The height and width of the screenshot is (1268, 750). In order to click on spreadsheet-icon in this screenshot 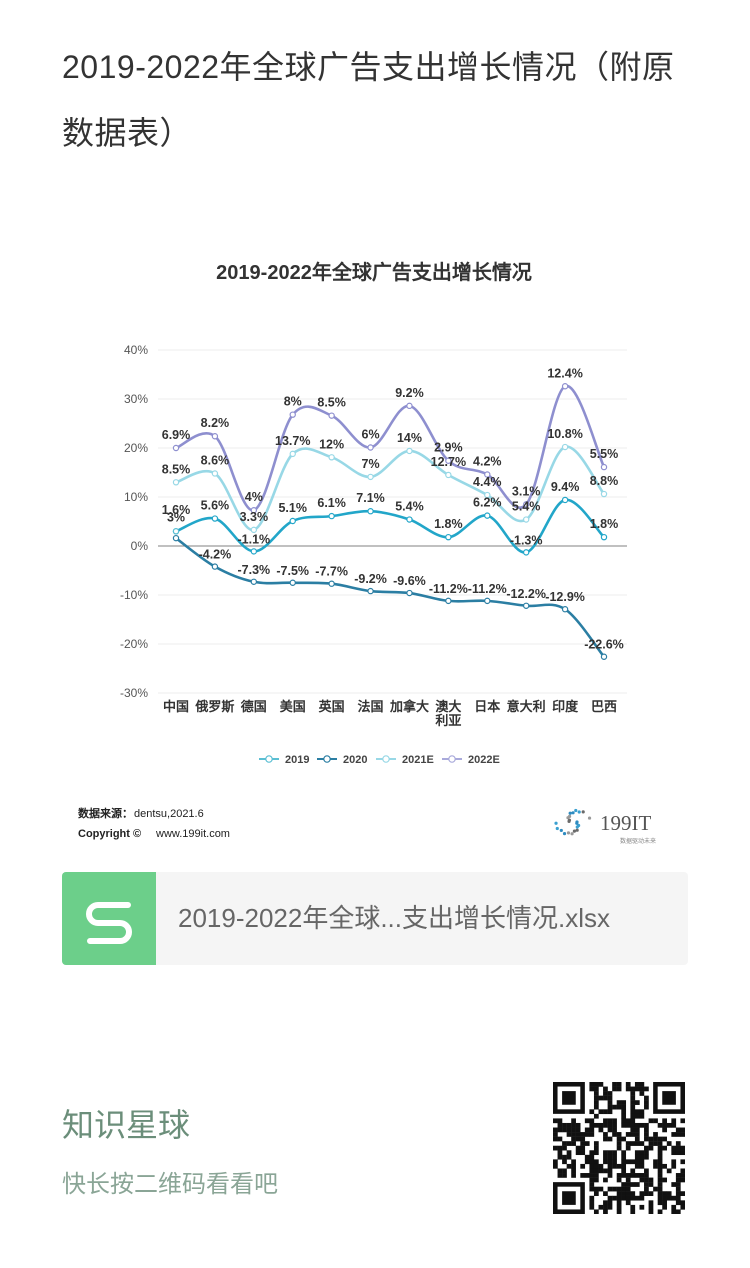, I will do `click(109, 918)`.